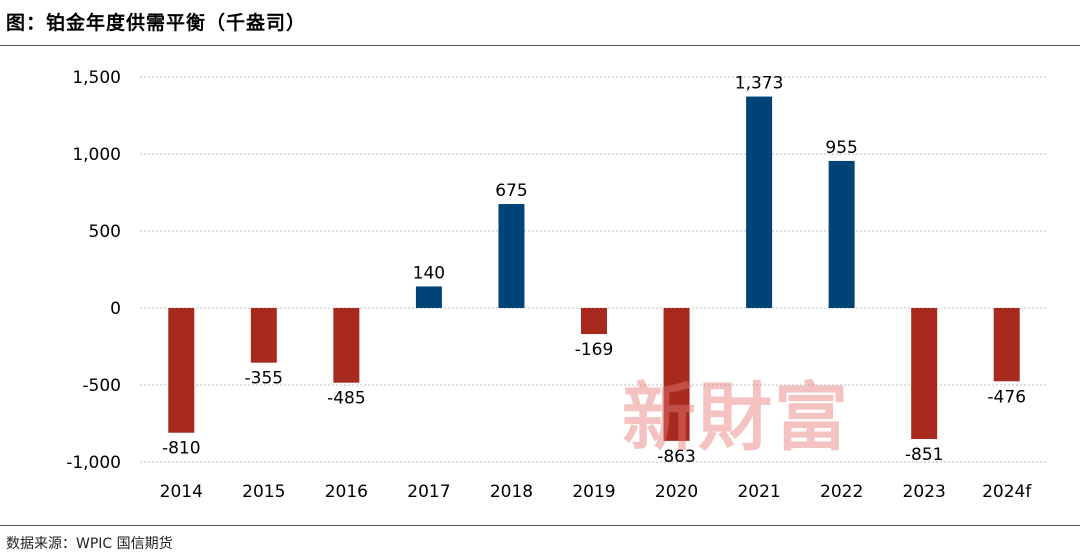  What do you see at coordinates (841, 492) in the screenshot?
I see `x-tick-label: 2022` at bounding box center [841, 492].